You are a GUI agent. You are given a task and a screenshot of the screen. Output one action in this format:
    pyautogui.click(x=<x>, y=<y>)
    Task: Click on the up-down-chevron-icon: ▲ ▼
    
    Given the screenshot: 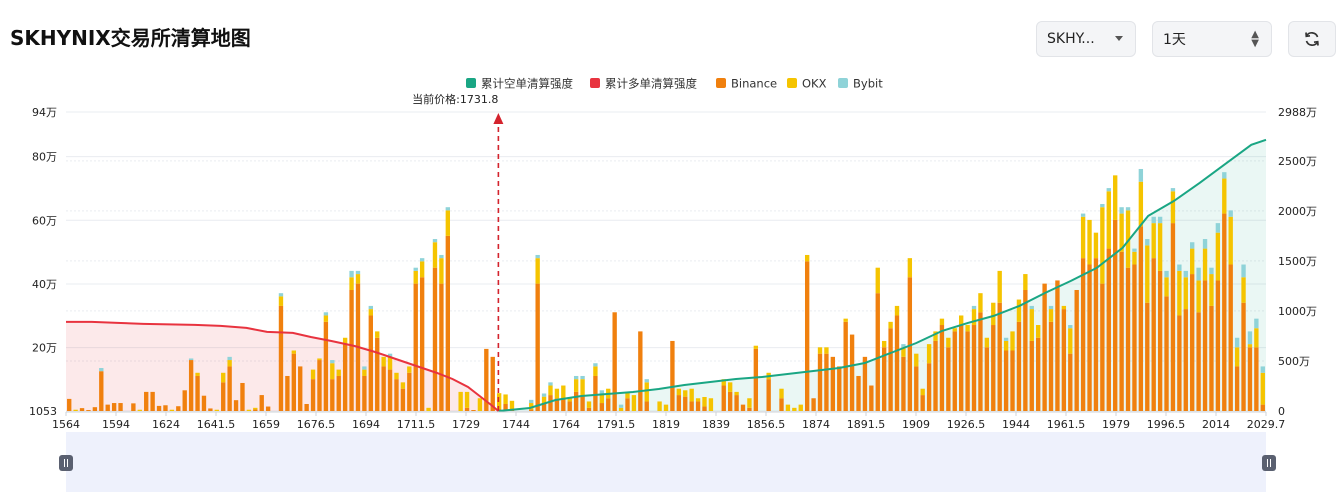 What is the action you would take?
    pyautogui.click(x=1255, y=39)
    